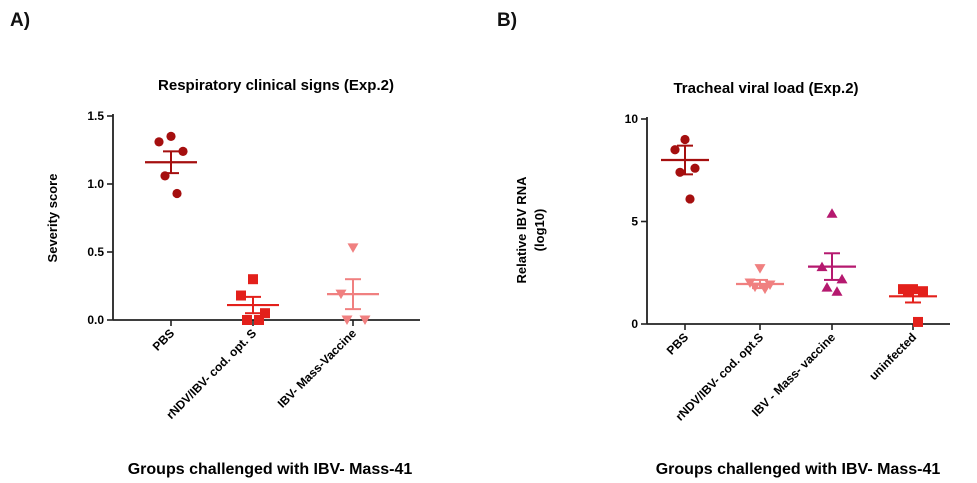 This screenshot has width=977, height=483. What do you see at coordinates (521, 230) in the screenshot?
I see `chart-b-ylabel-line1: Relative IBV RNA` at bounding box center [521, 230].